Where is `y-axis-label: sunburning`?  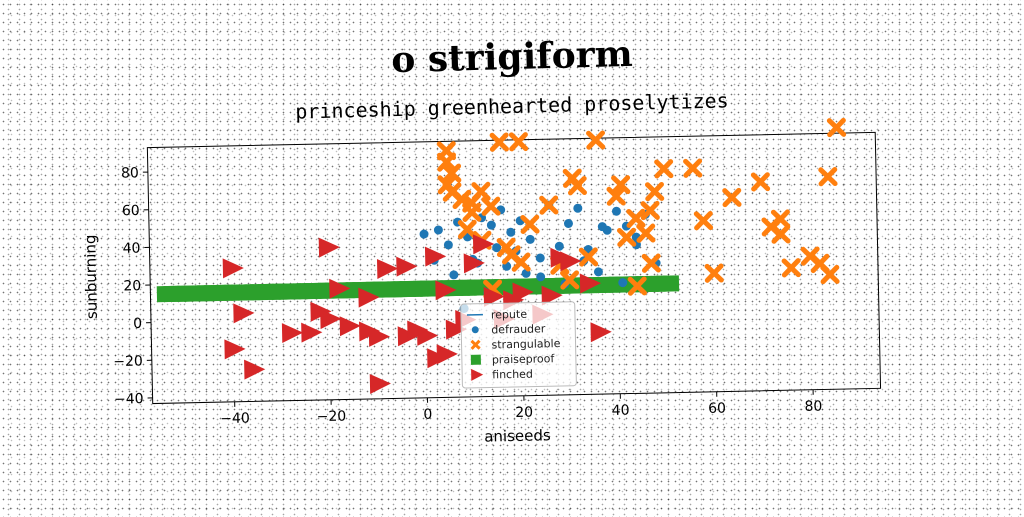 y-axis-label: sunburning is located at coordinates (91, 276).